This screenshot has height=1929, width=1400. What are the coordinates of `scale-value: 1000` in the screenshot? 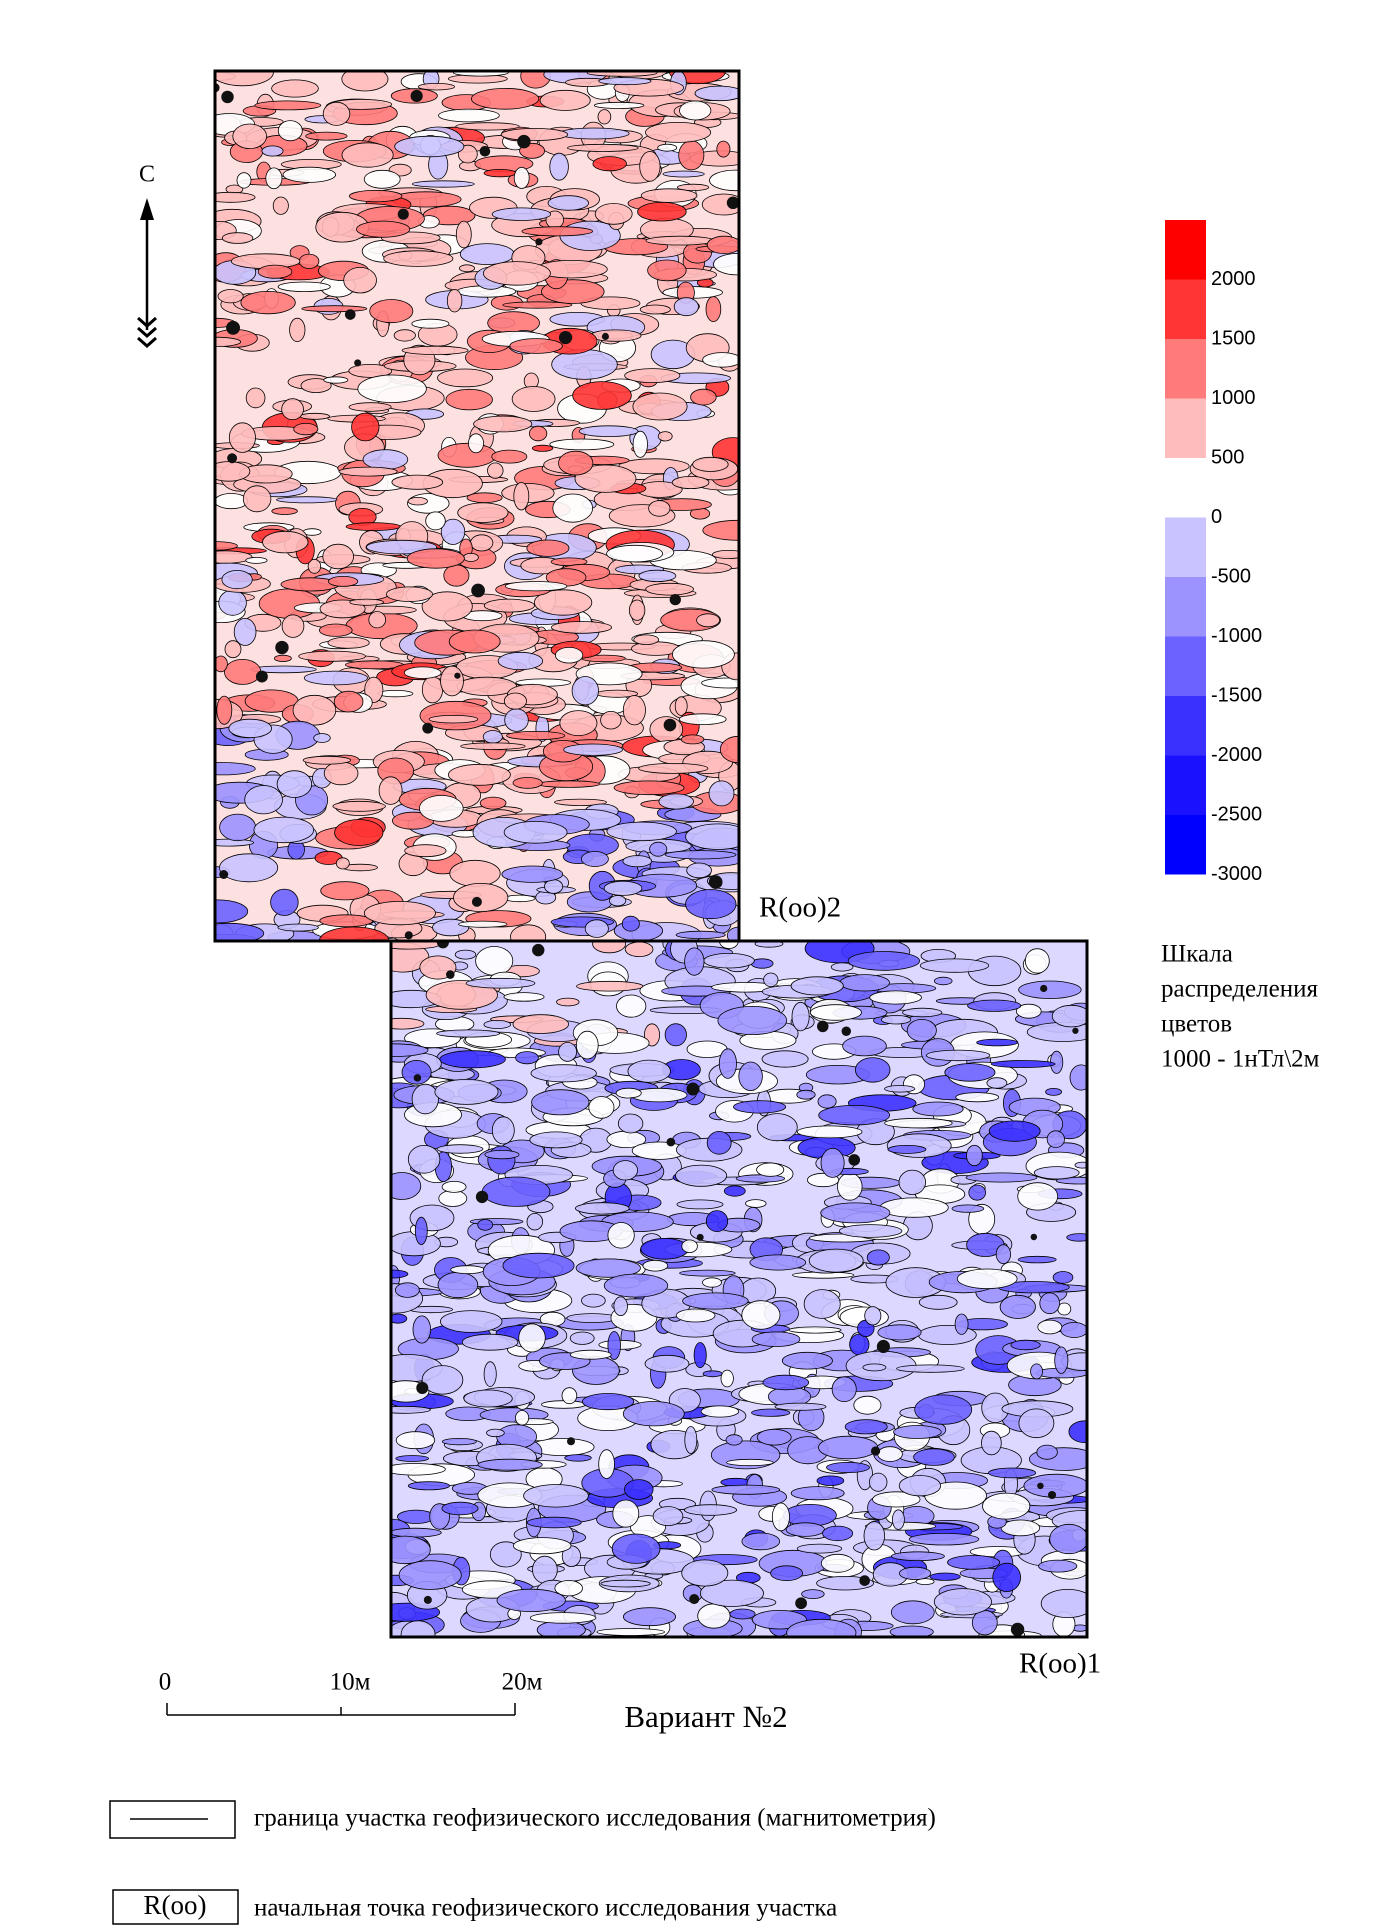 It's located at (1233, 398).